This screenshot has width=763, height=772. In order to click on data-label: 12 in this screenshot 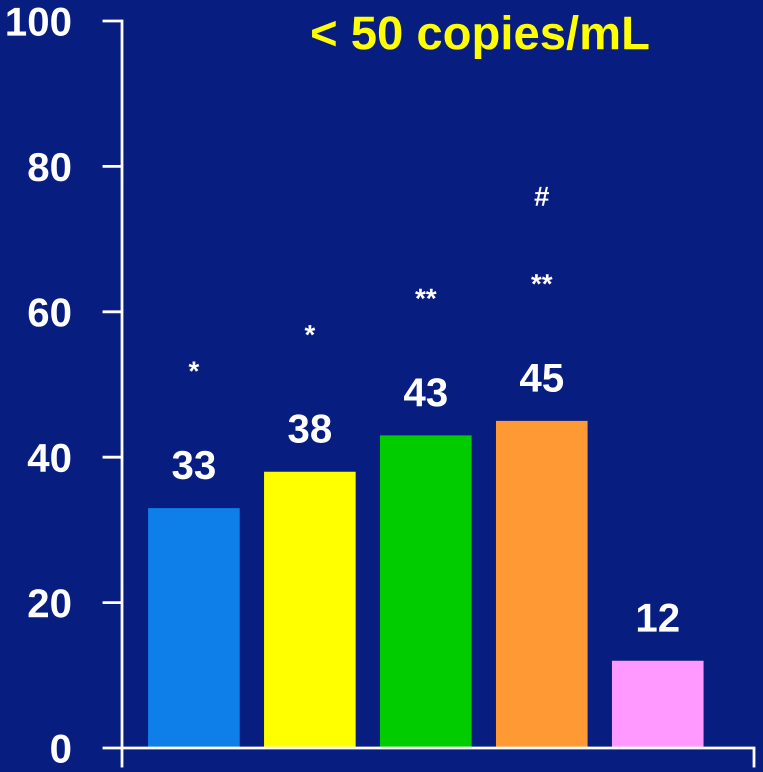, I will do `click(658, 617)`.